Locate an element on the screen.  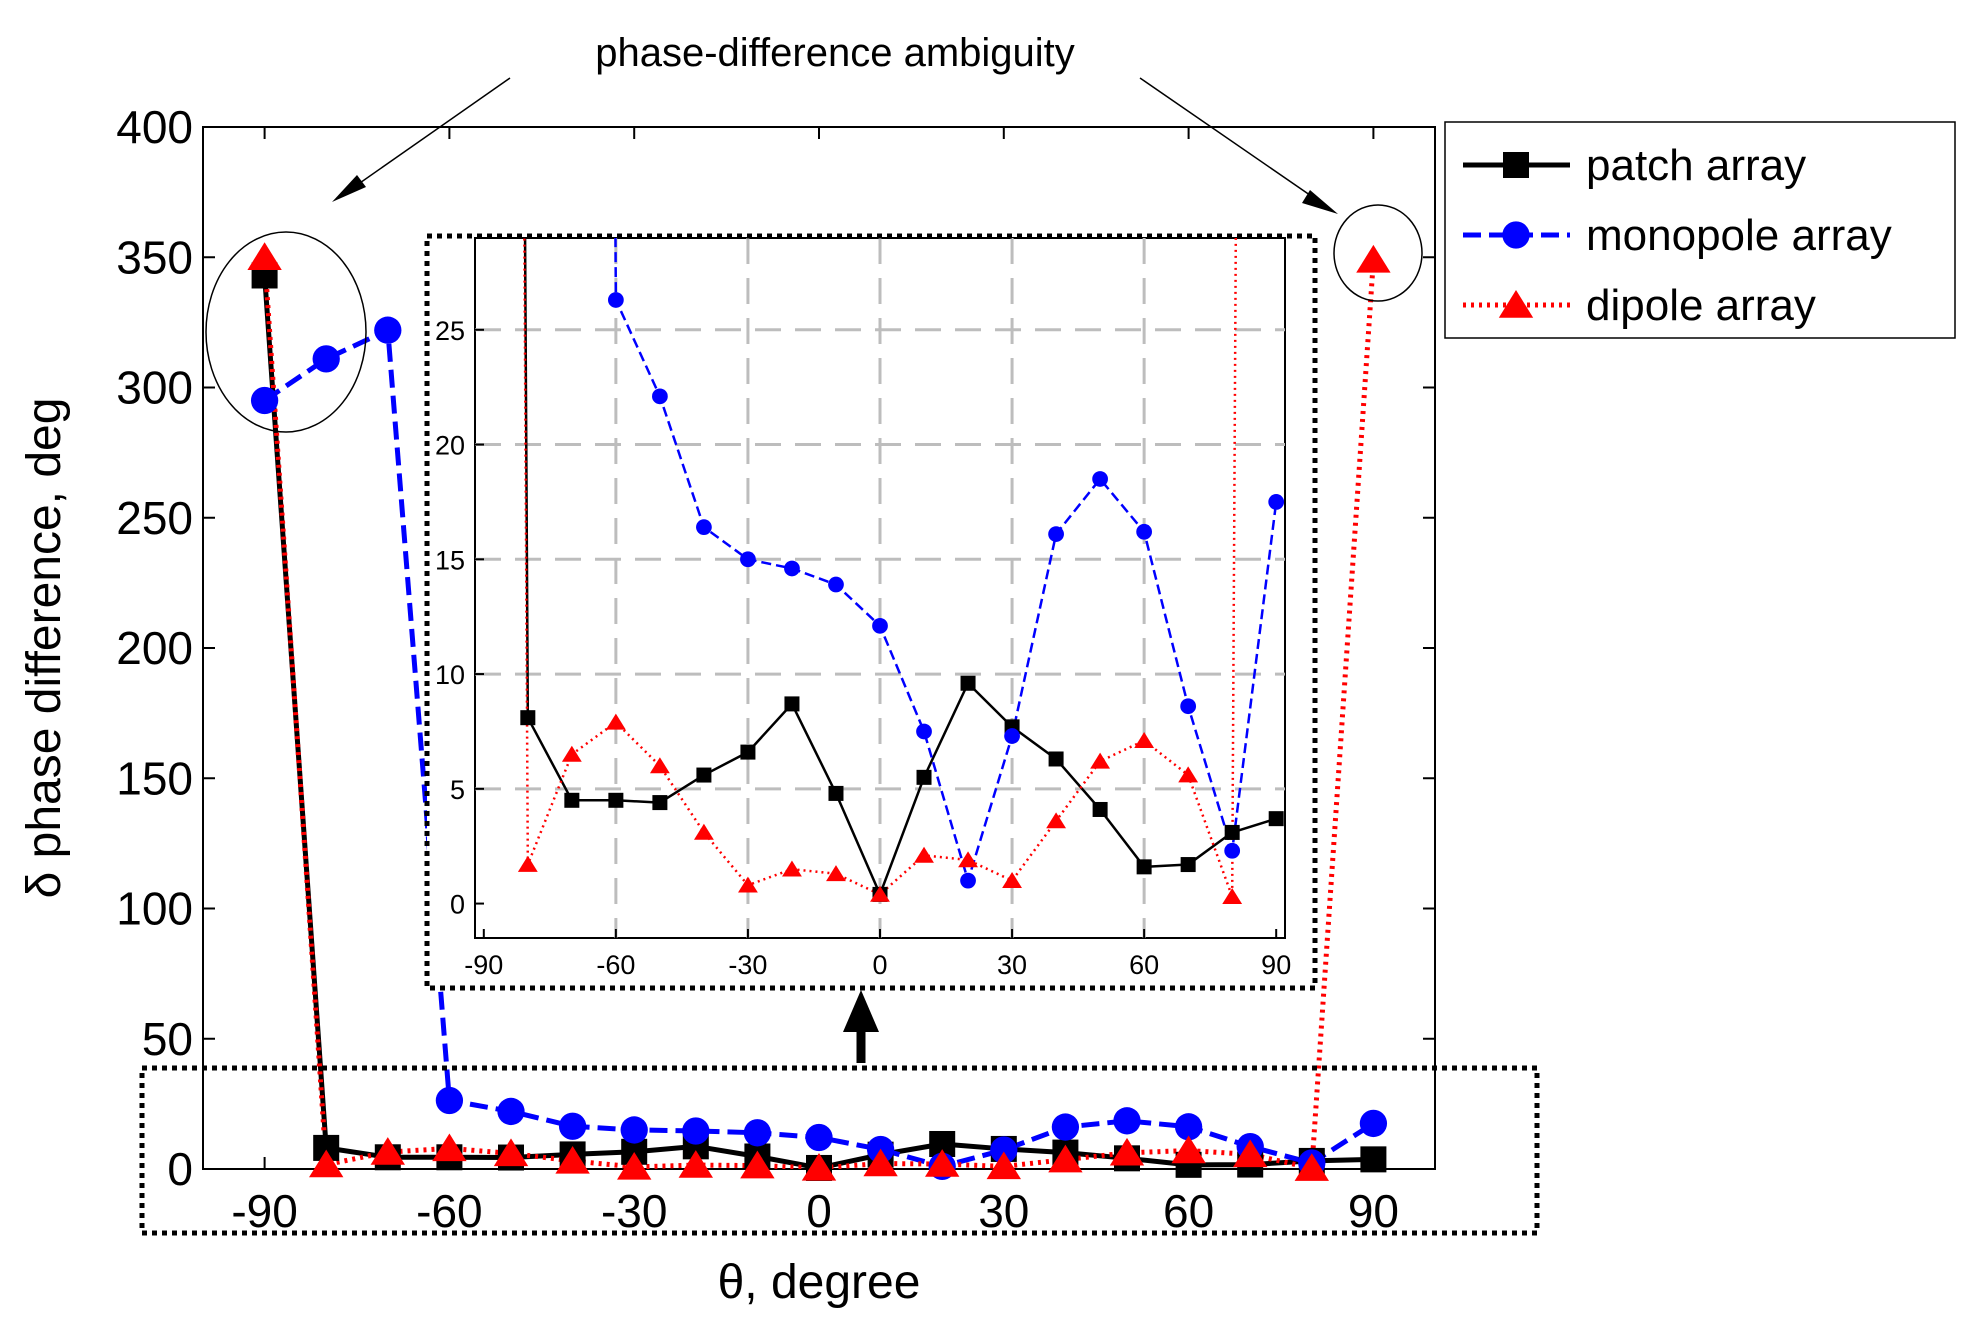
x-axis-label: θ, degree is located at coordinates (819, 1282).